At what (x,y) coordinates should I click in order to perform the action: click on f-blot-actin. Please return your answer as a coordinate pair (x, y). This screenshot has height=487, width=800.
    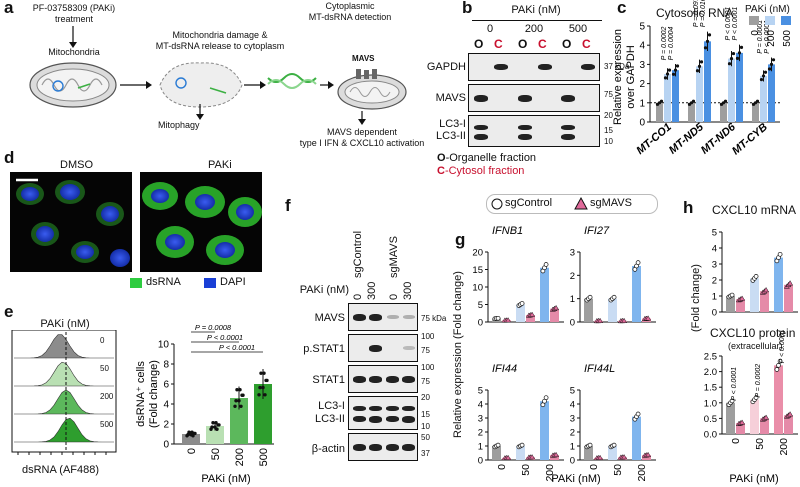
    Looking at the image, I should click on (383, 447).